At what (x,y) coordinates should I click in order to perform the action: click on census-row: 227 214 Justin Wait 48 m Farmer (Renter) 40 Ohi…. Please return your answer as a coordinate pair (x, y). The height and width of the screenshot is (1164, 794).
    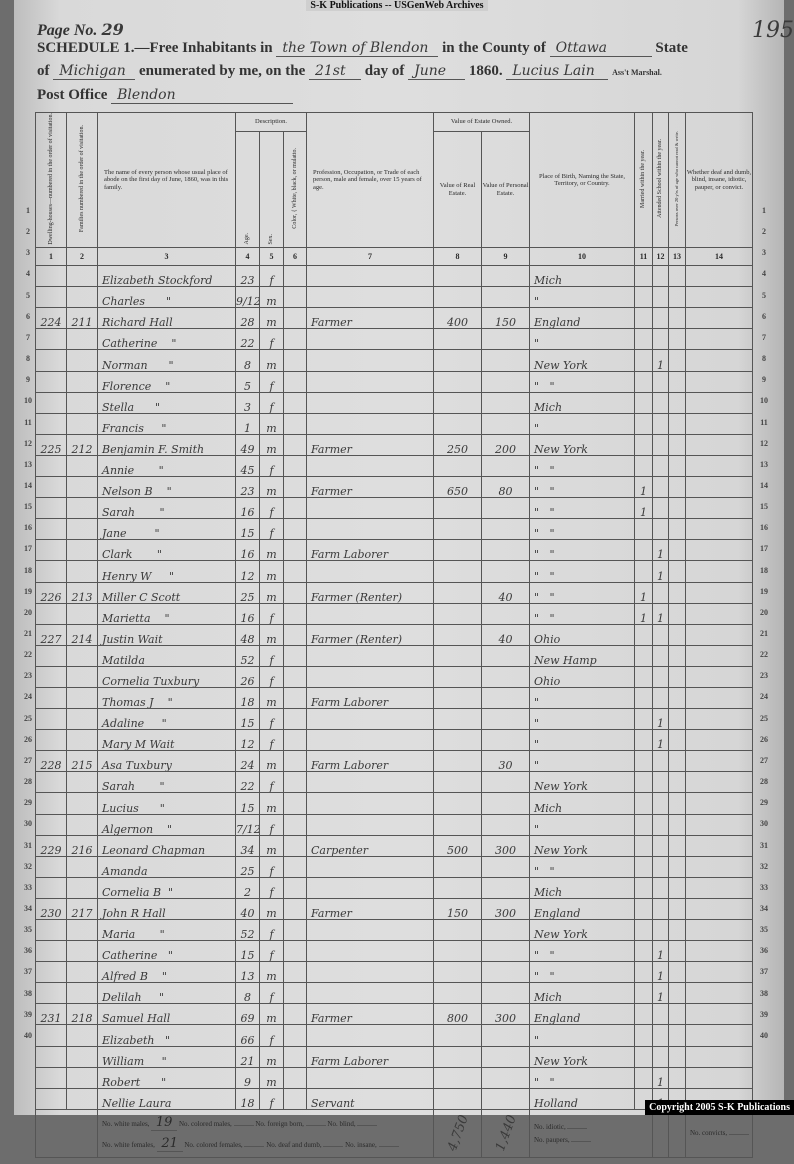
    Looking at the image, I should click on (394, 634).